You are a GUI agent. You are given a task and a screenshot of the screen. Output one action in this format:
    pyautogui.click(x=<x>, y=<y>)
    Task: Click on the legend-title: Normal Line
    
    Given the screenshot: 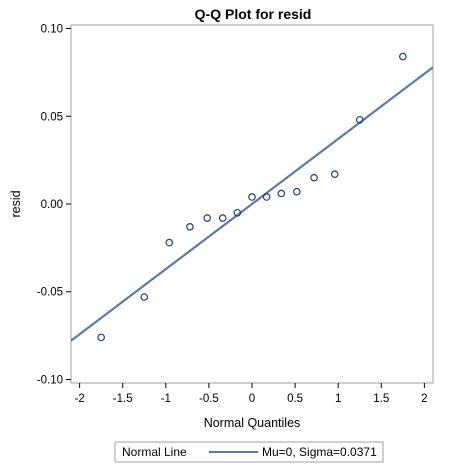 What is the action you would take?
    pyautogui.click(x=154, y=452)
    